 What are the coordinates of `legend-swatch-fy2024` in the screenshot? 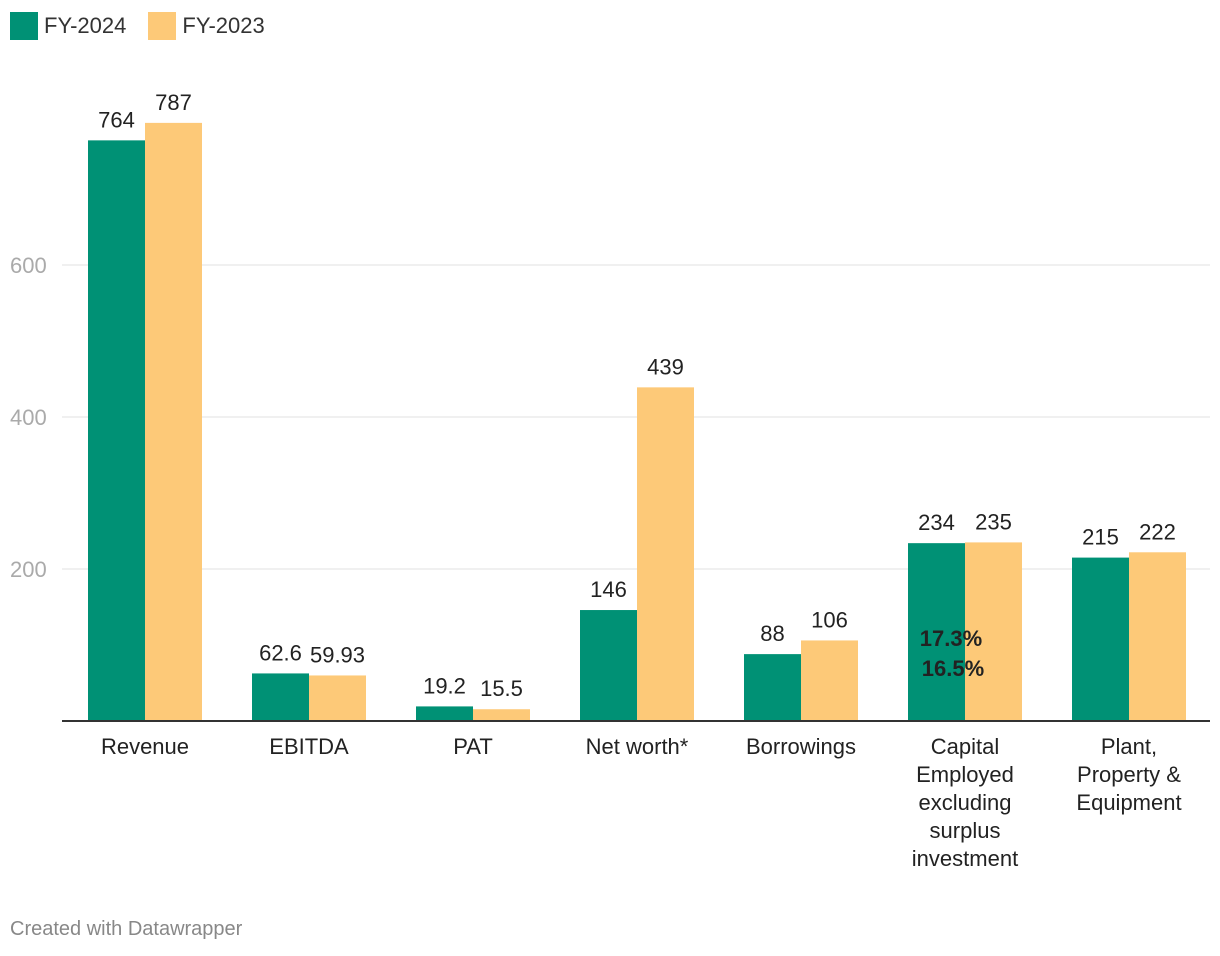 It's located at (24, 26).